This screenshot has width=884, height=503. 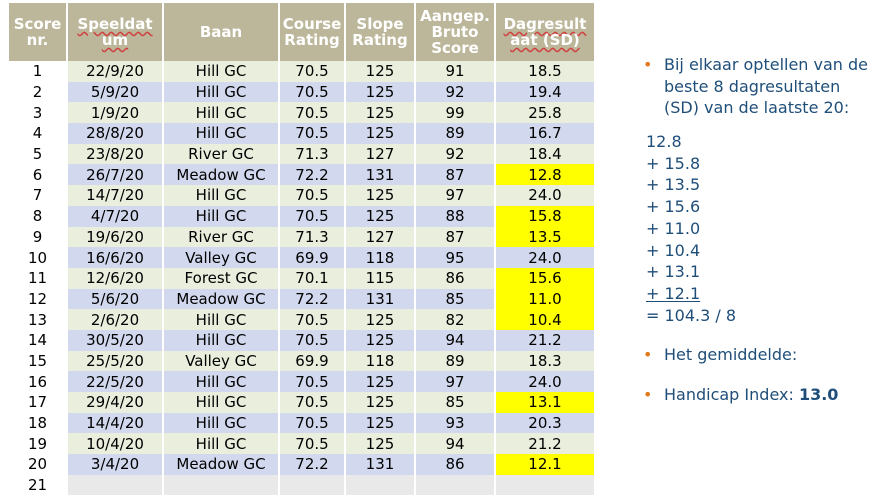 What do you see at coordinates (38, 154) in the screenshot?
I see `cell-score-nr: 5` at bounding box center [38, 154].